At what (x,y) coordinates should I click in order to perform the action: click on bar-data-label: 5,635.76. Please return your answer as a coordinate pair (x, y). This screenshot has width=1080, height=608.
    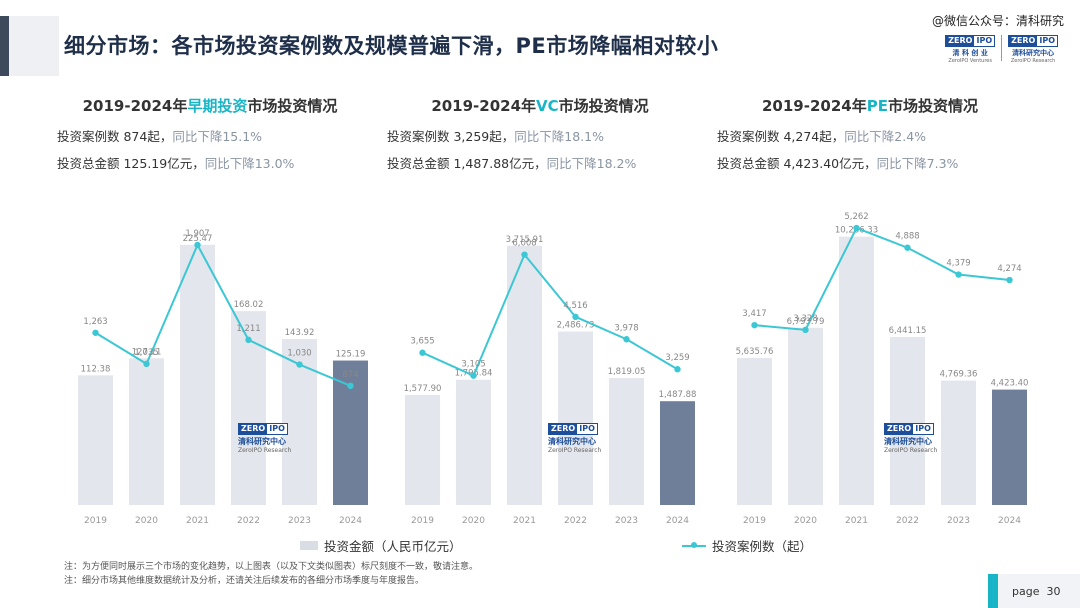
    Looking at the image, I should click on (755, 352).